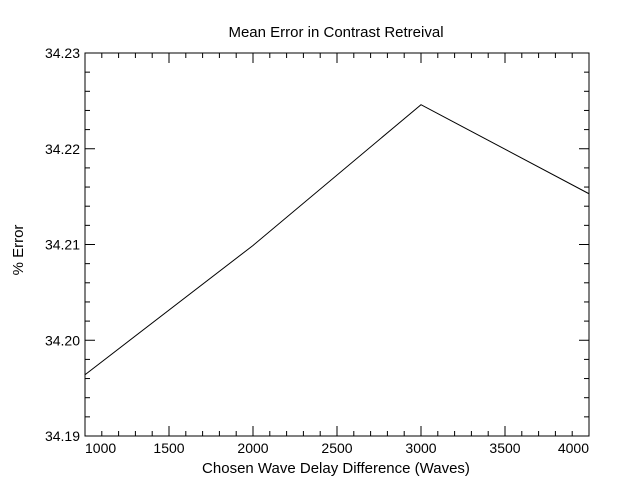 The height and width of the screenshot is (496, 635). I want to click on x-tick-label: 3500, so click(504, 448).